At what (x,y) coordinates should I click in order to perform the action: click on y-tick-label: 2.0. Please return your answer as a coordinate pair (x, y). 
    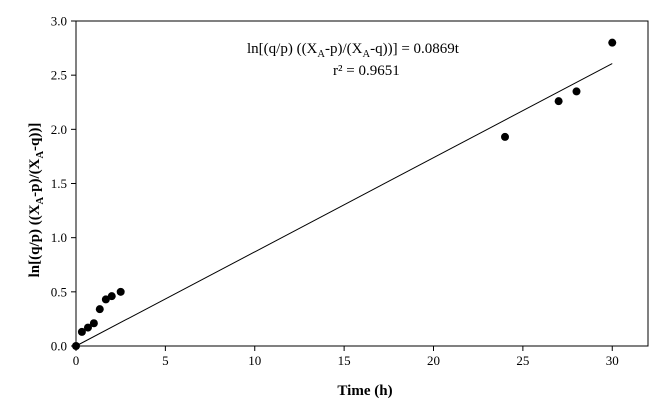
    Looking at the image, I should click on (59, 129).